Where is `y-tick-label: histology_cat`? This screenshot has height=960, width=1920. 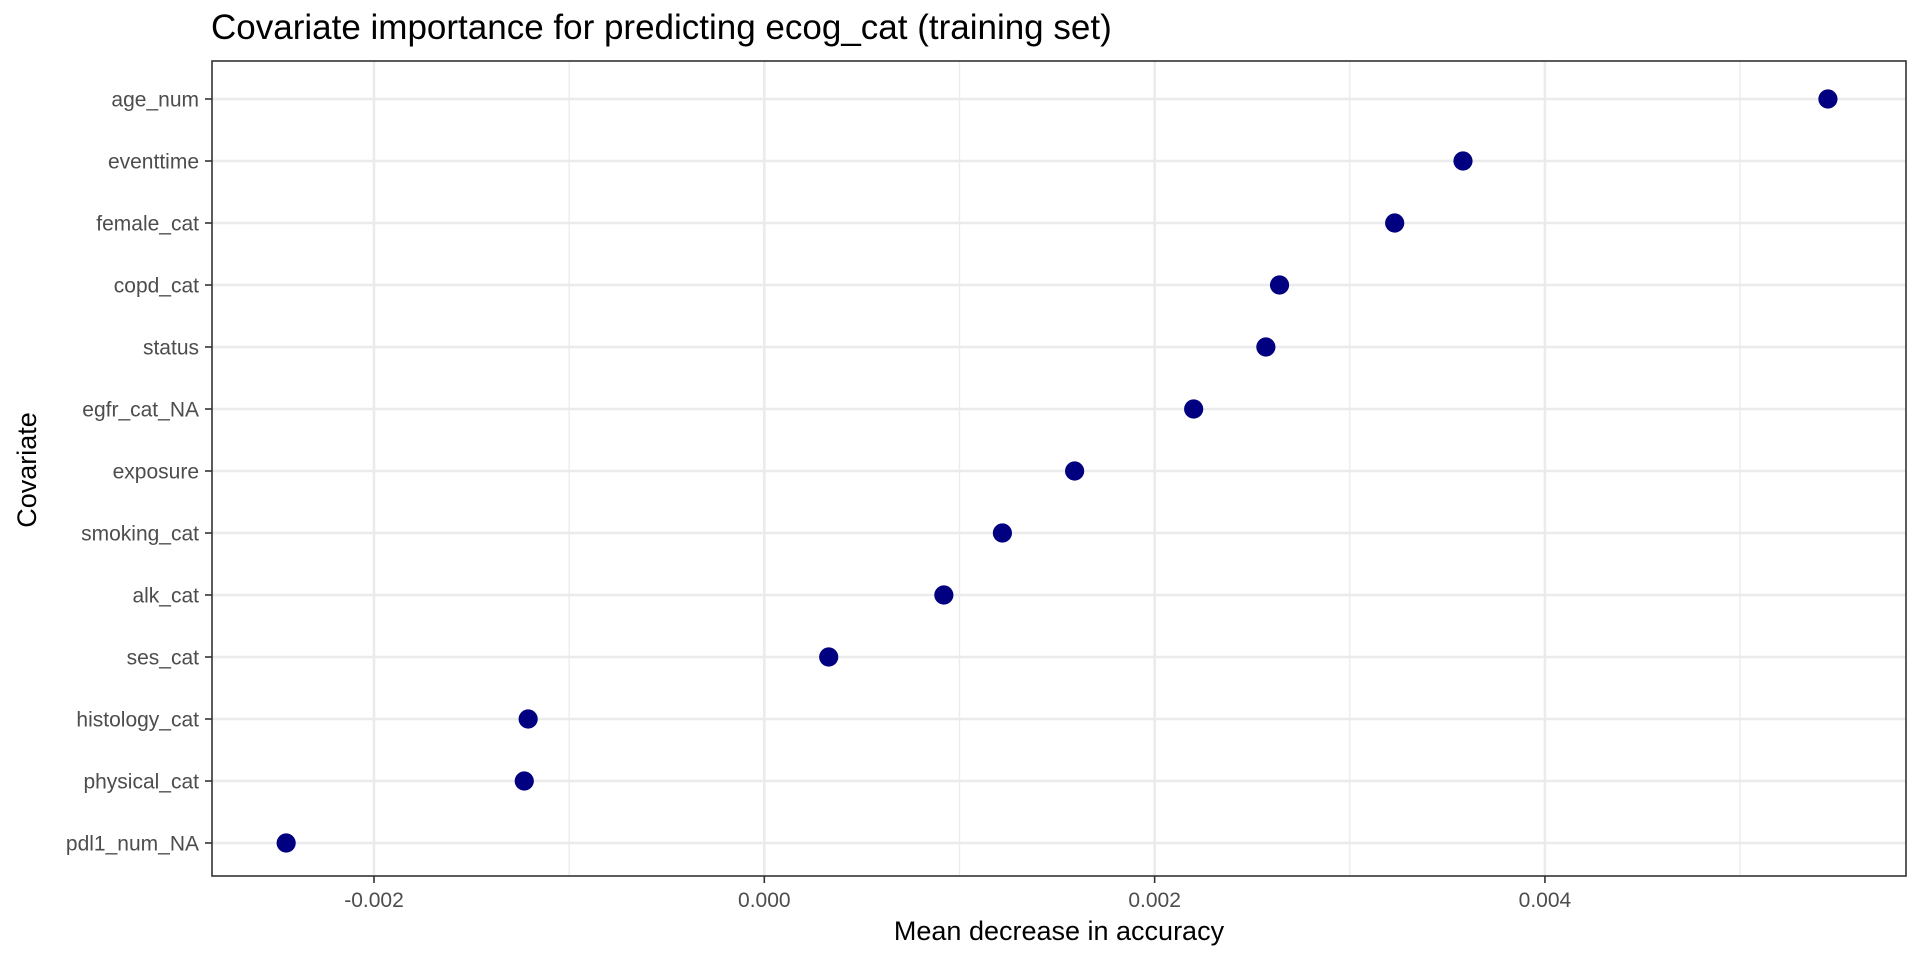 y-tick-label: histology_cat is located at coordinates (137, 720).